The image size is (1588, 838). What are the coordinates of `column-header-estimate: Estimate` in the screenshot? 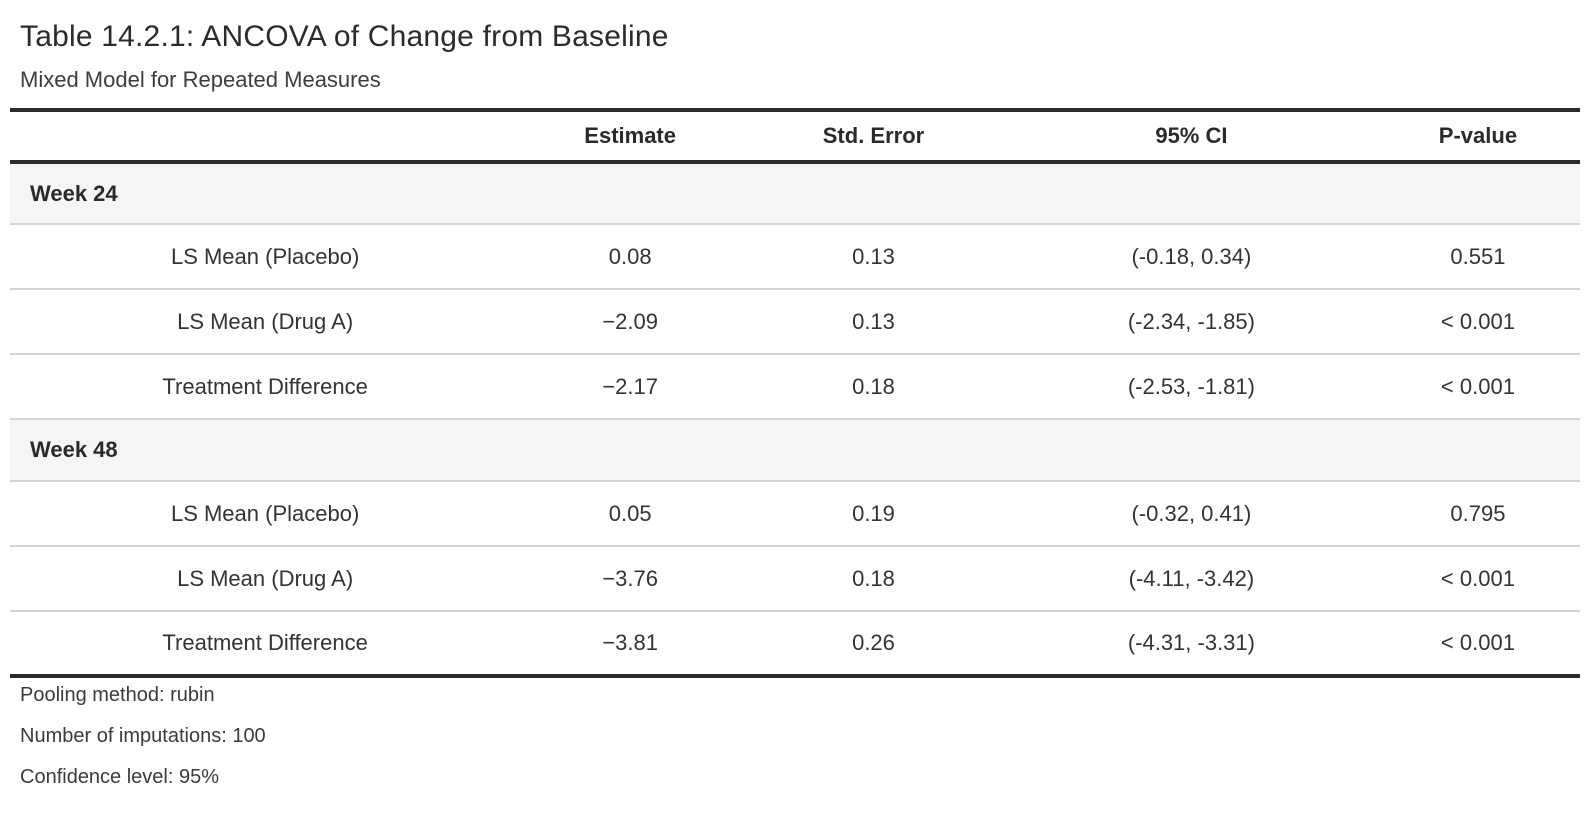 It's located at (630, 135).